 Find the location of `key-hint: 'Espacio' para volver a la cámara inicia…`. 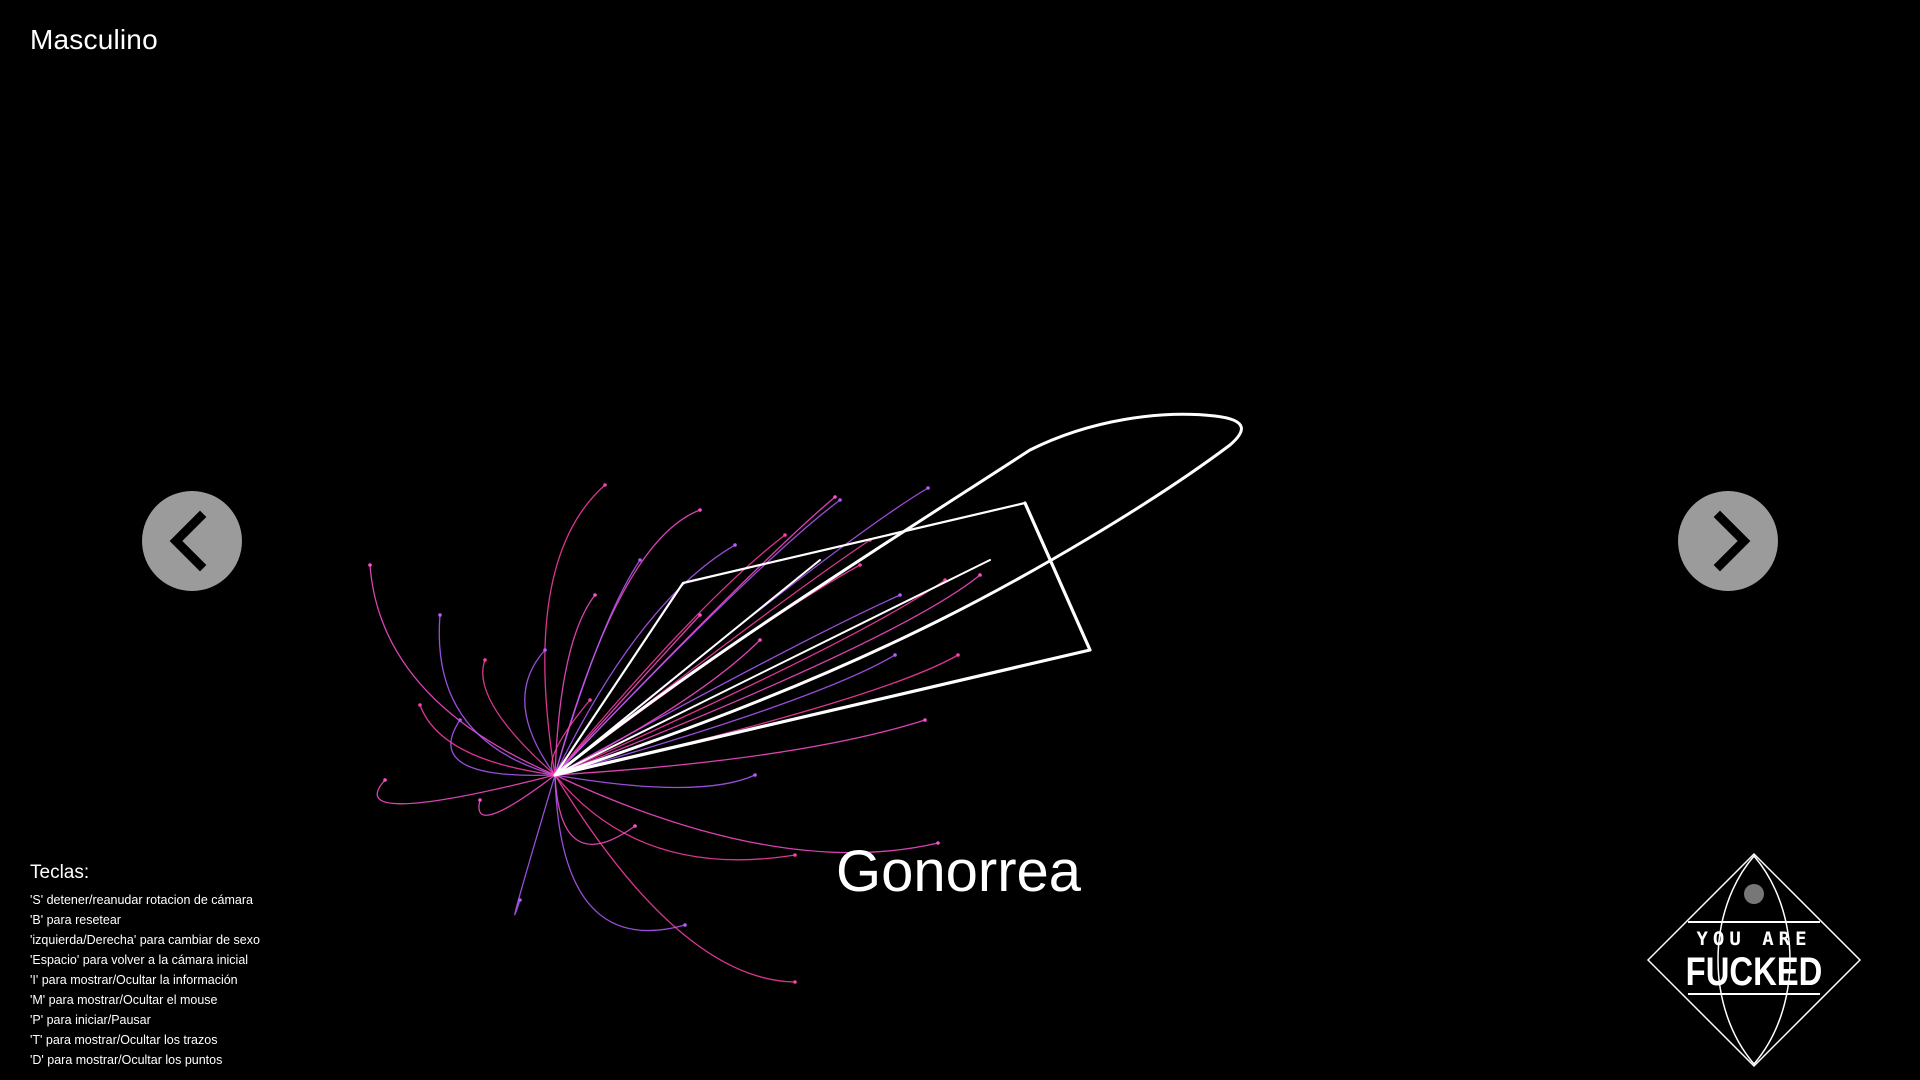

key-hint: 'Espacio' para volver a la cámara inicia… is located at coordinates (139, 960).